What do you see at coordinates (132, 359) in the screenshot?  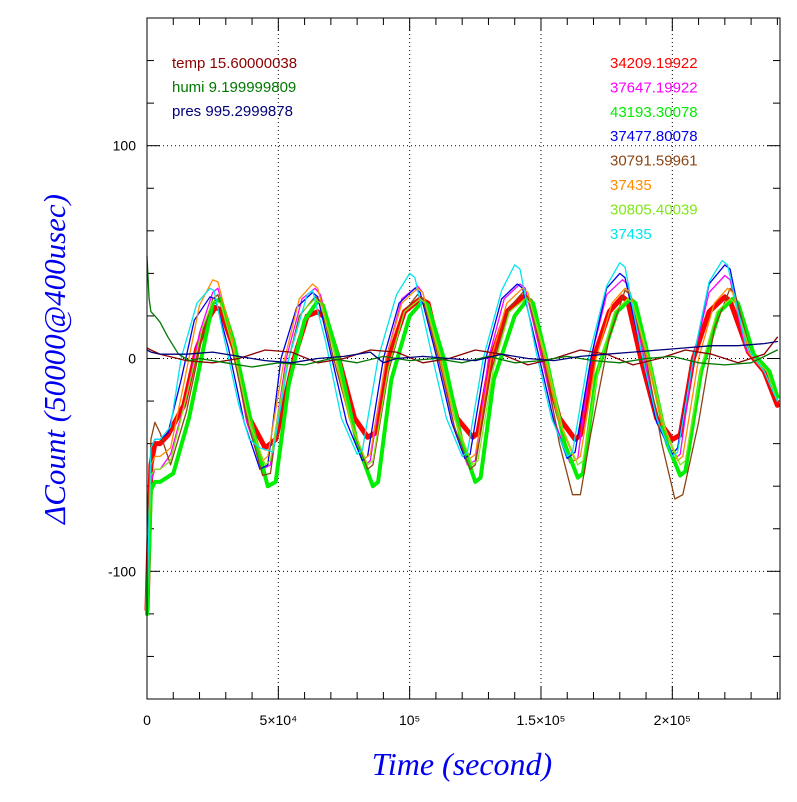 I see `y-tick-label-1: 0` at bounding box center [132, 359].